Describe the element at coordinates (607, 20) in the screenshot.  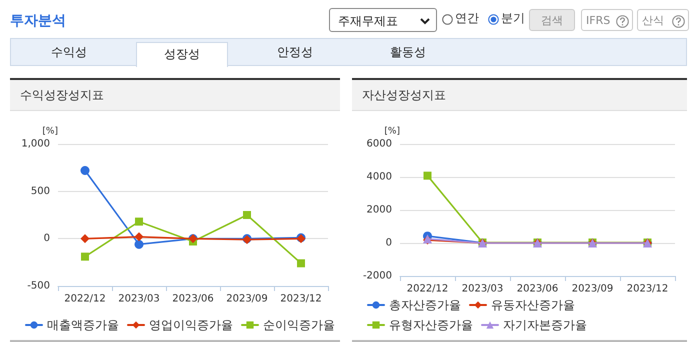
I see `text: IFRS` at that location.